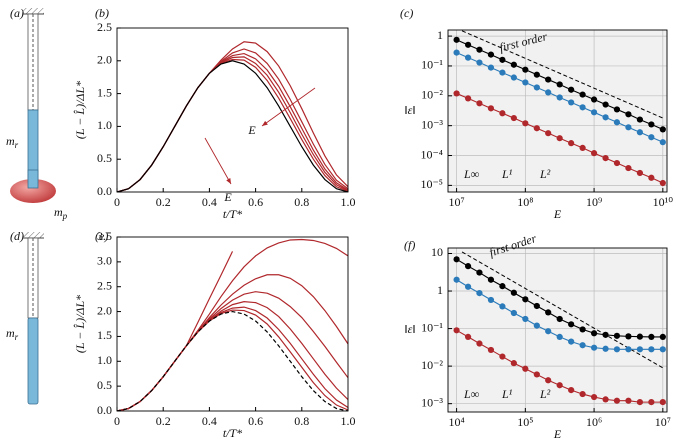 The width and height of the screenshot is (676, 448). I want to click on arrow-head, so click(265, 123).